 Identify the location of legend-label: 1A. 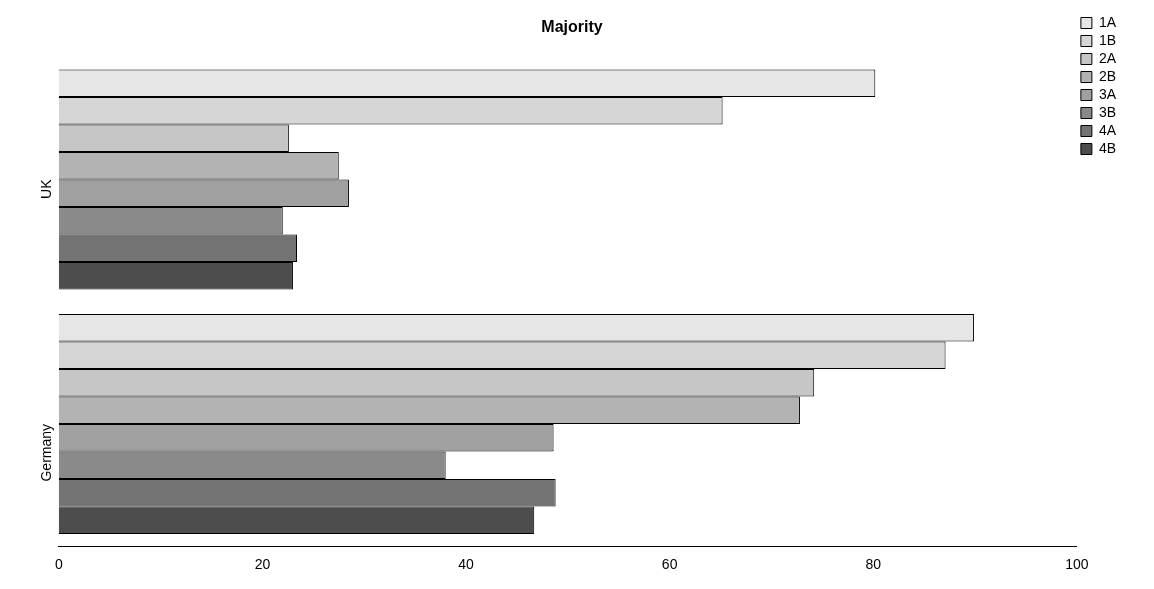
(1107, 21).